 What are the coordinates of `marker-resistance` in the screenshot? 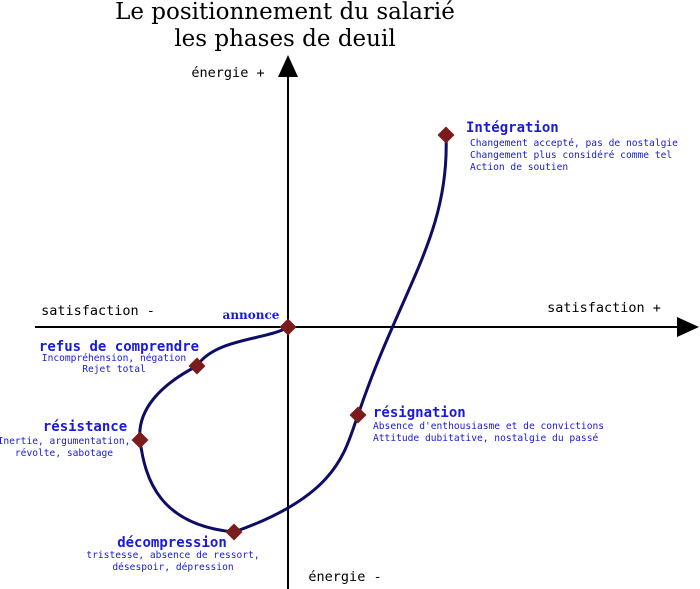 It's located at (140, 440).